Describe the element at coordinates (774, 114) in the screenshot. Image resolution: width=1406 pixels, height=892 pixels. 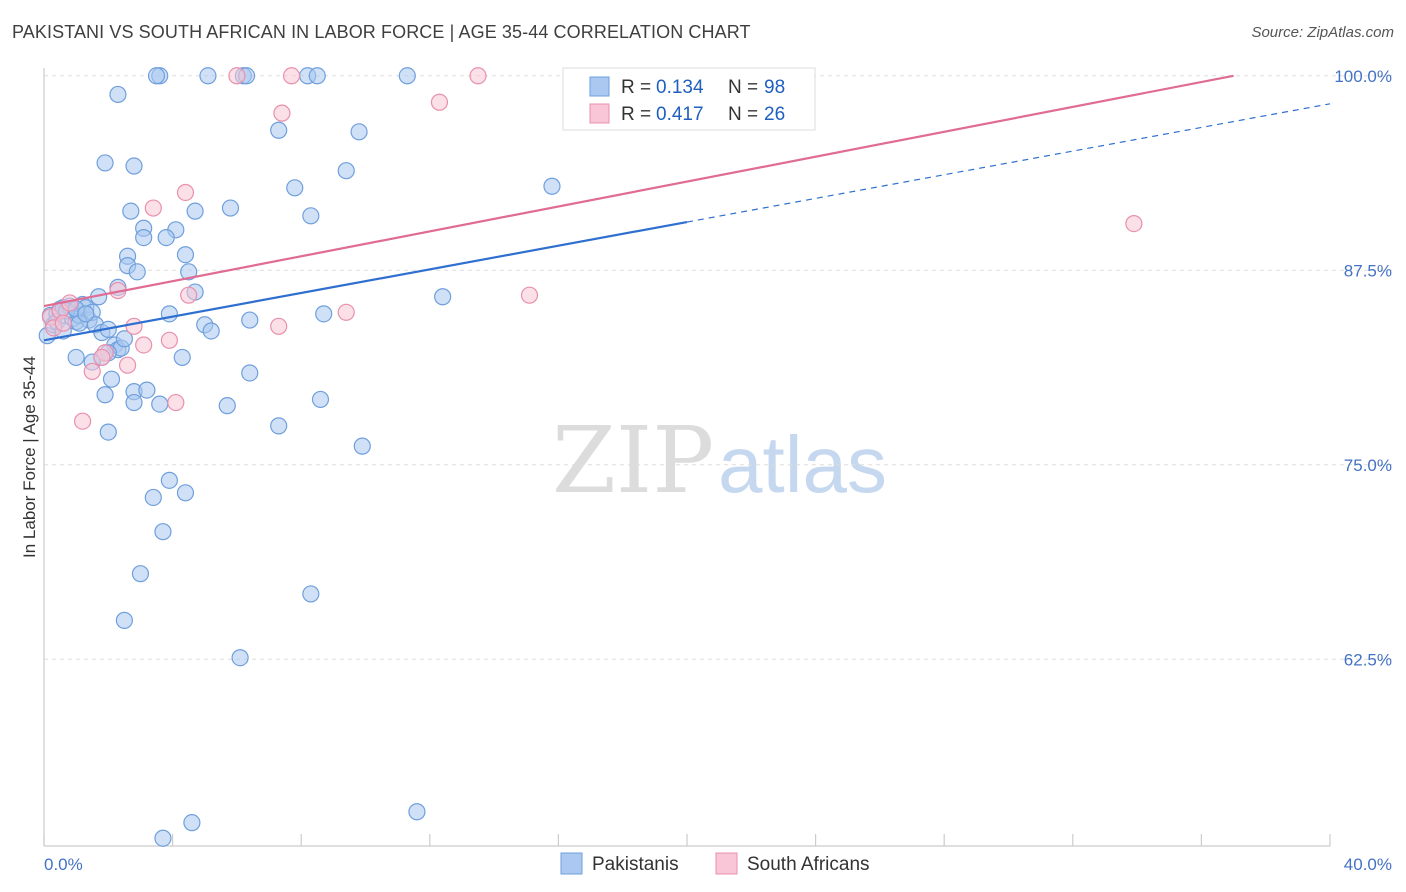
I see `legend-n-value-2: 26` at that location.